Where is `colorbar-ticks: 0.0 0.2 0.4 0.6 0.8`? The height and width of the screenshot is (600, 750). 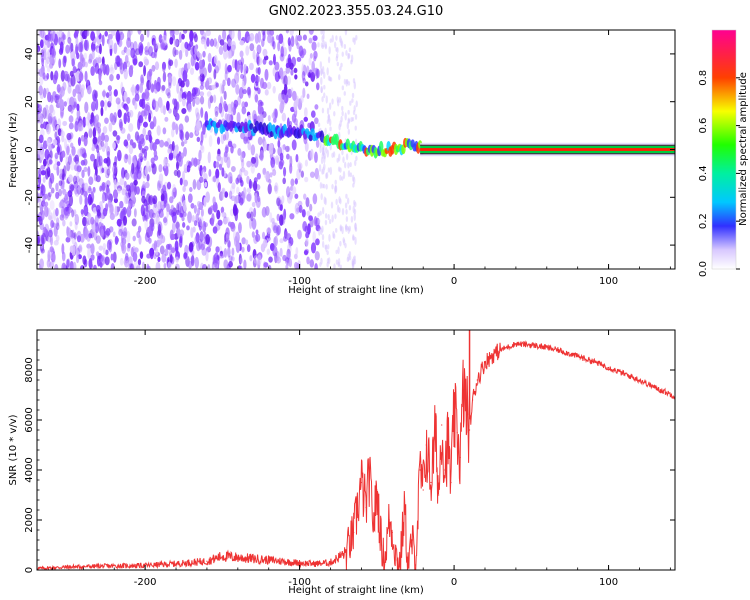
colorbar-ticks: 0.0 0.2 0.4 0.6 0.8 is located at coordinates (719, 173).